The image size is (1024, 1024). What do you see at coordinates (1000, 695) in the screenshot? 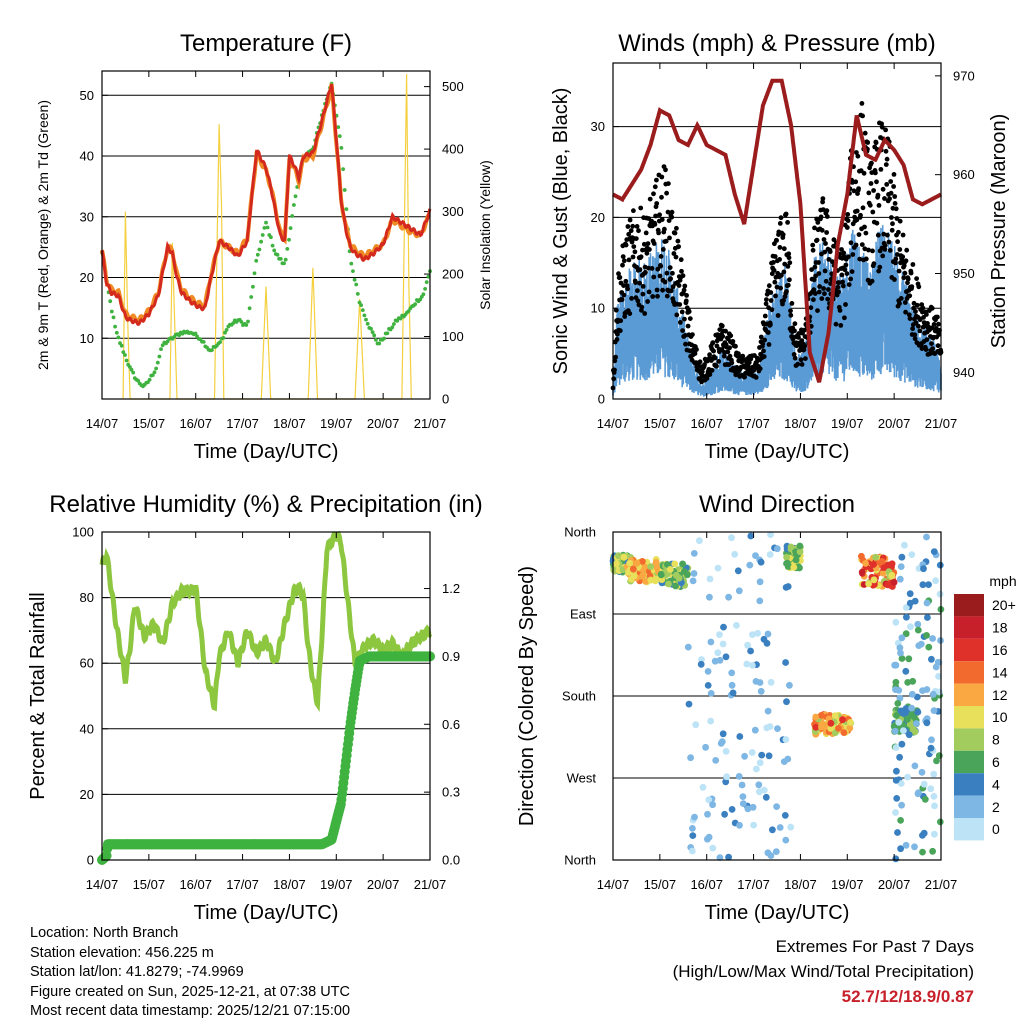
I see `legend-label: 12` at bounding box center [1000, 695].